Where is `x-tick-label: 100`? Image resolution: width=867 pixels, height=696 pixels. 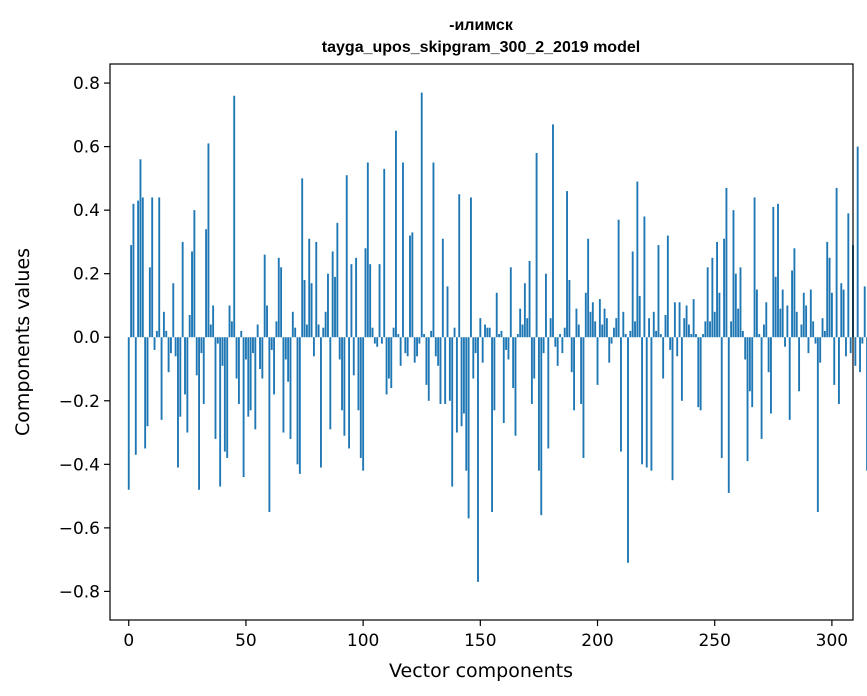 x-tick-label: 100 is located at coordinates (363, 641).